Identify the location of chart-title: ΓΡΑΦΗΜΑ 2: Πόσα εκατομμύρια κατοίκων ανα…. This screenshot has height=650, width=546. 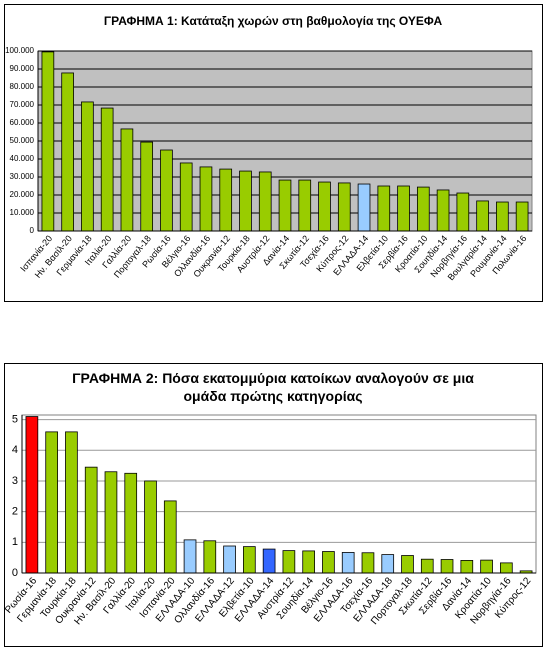
(273, 387).